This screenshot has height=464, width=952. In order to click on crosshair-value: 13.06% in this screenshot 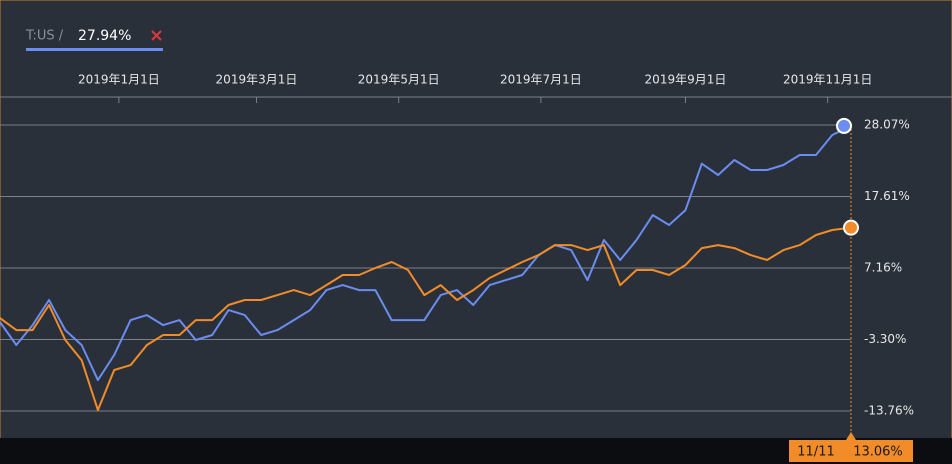, I will do `click(878, 452)`.